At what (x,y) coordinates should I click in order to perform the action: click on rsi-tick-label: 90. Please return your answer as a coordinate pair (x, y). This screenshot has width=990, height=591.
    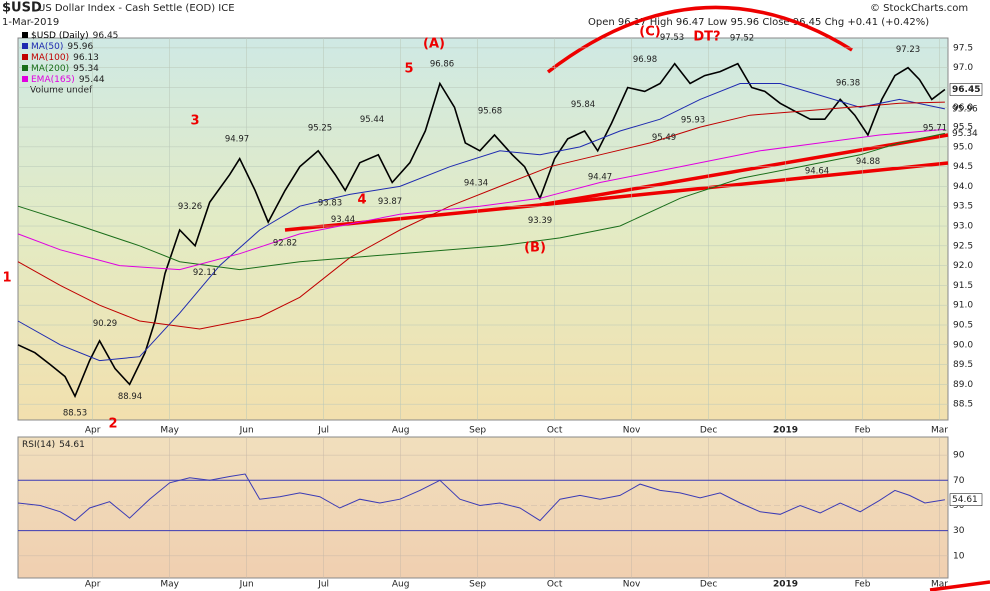
    Looking at the image, I should click on (959, 456).